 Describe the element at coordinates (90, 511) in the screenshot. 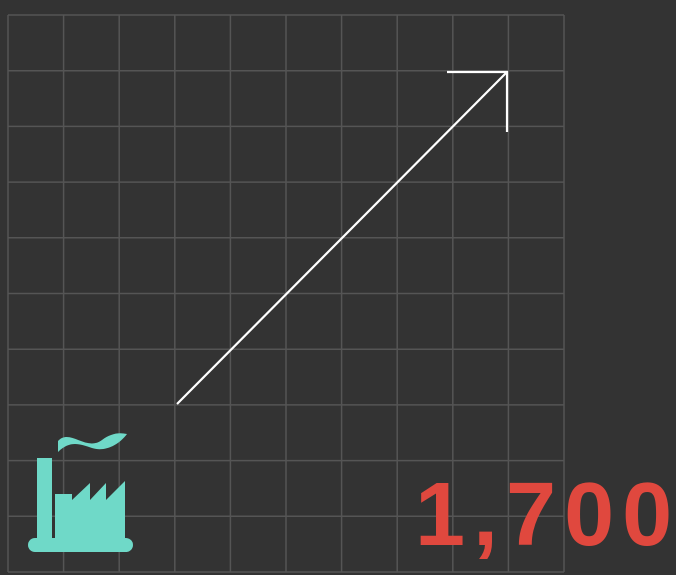

I see `building` at that location.